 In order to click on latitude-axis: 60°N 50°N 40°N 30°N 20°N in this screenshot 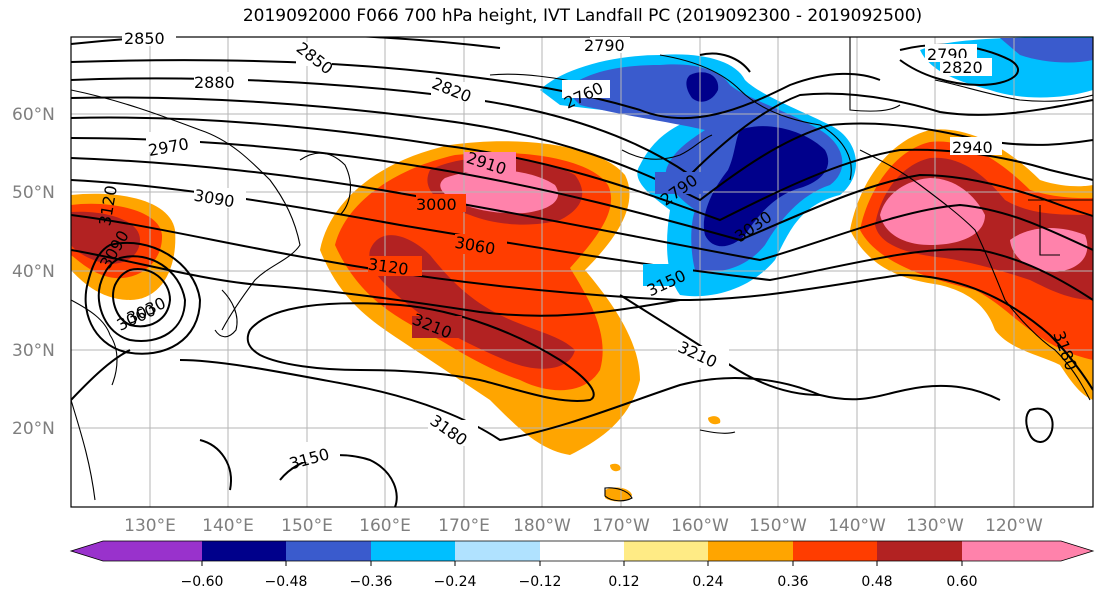, I will do `click(33, 272)`.